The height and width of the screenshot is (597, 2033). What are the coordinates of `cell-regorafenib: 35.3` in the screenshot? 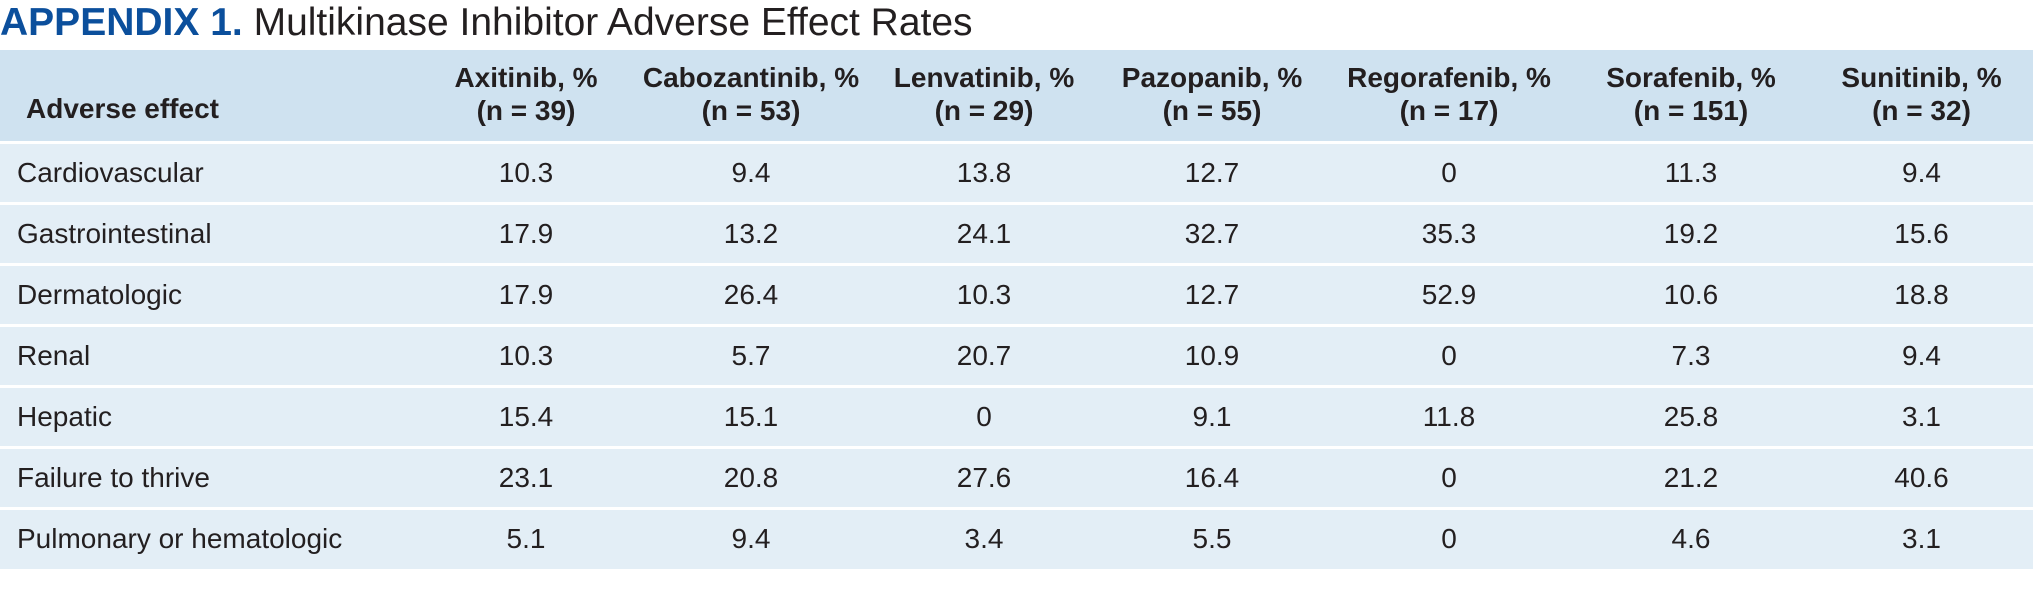 It's located at (1449, 232).